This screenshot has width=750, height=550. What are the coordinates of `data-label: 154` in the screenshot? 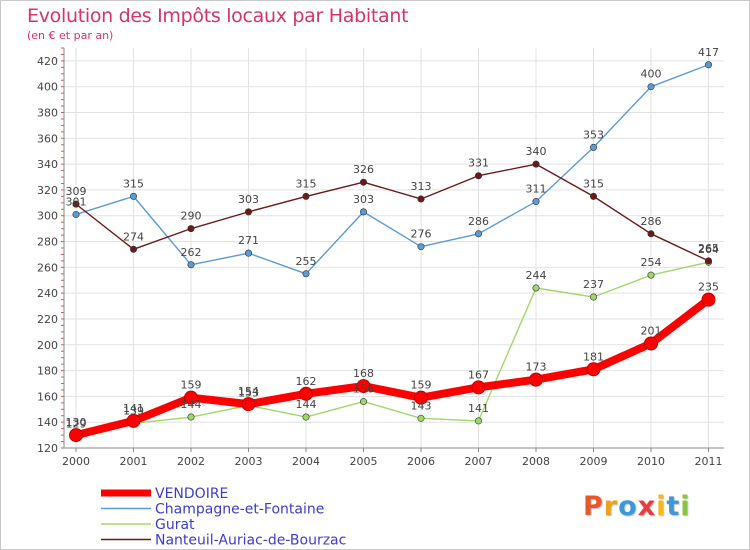 It's located at (248, 391).